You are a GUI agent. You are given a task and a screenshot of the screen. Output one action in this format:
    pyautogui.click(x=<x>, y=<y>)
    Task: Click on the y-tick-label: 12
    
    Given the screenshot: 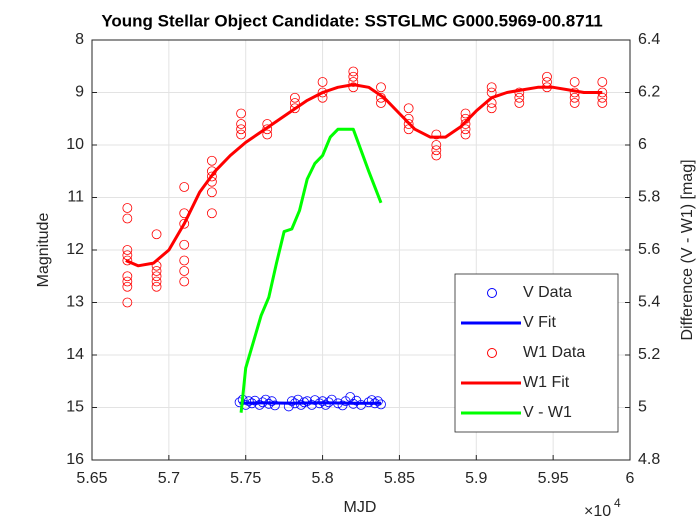 What is the action you would take?
    pyautogui.click(x=75, y=249)
    